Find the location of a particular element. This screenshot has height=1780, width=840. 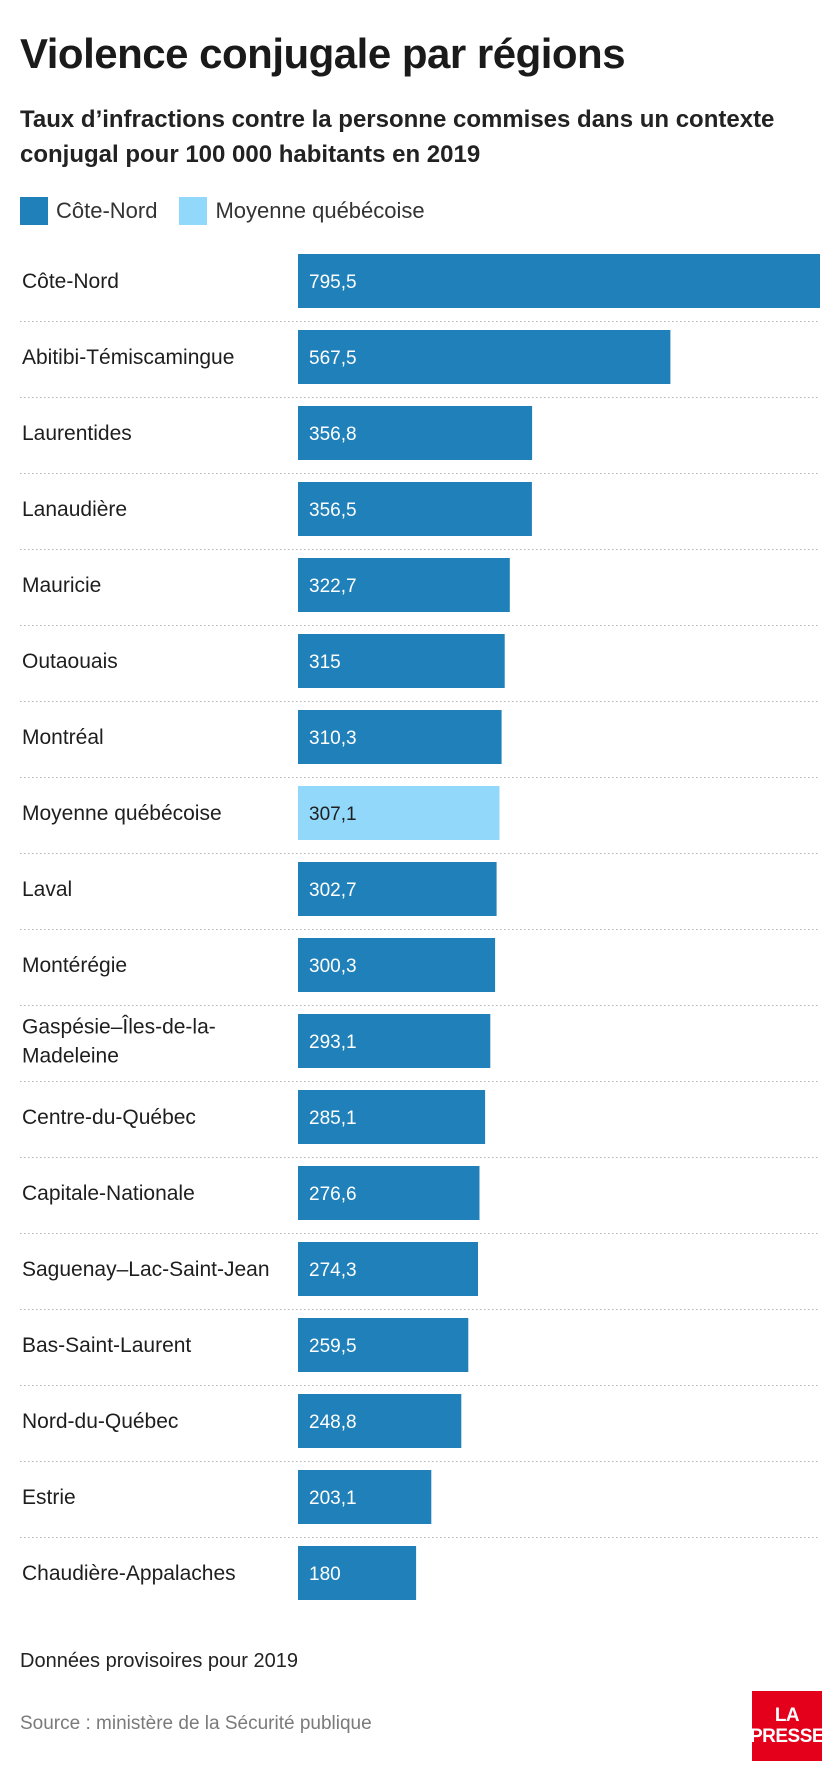

value-label-monteregie: 300,3 is located at coordinates (333, 966).